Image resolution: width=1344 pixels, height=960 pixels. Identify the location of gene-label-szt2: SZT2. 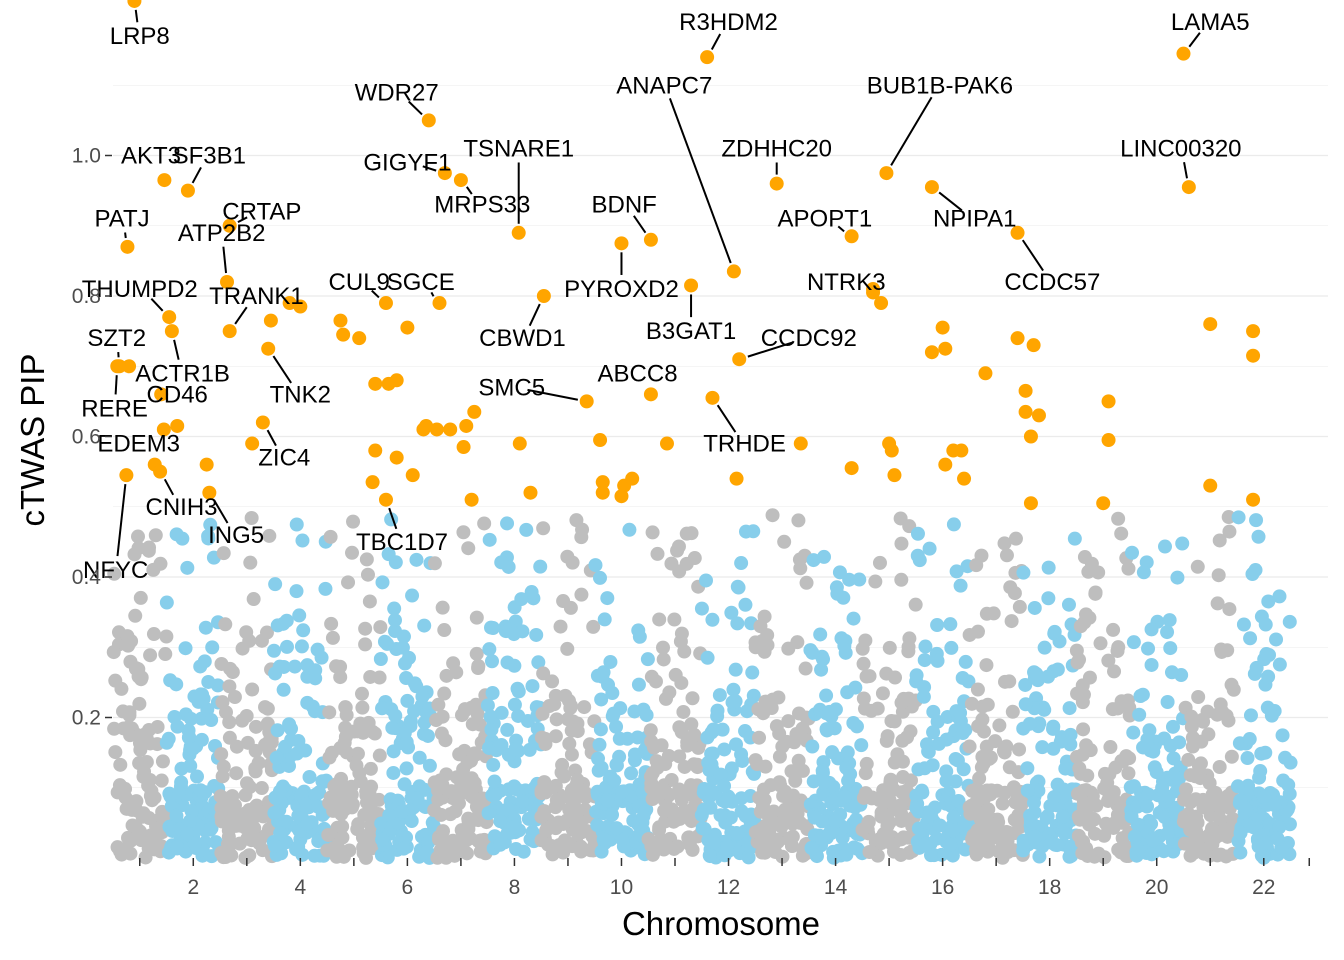
(116, 338).